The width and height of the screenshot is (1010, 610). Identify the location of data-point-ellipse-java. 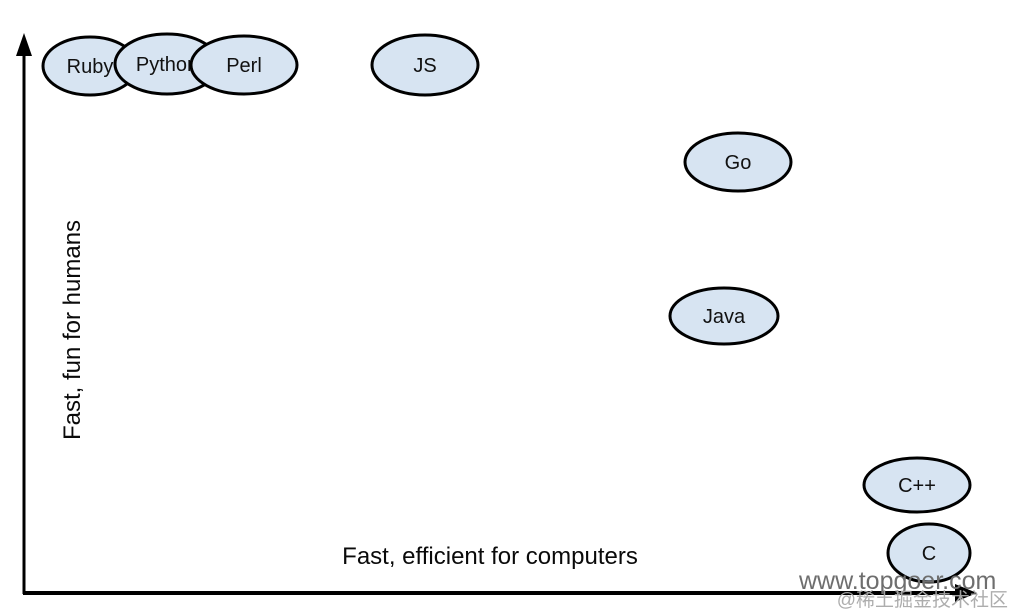
(724, 316).